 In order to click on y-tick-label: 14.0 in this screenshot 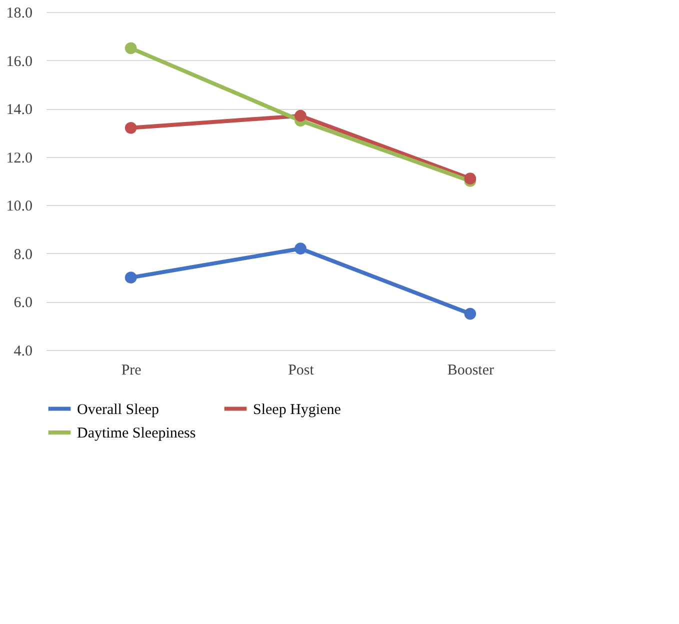, I will do `click(19, 110)`.